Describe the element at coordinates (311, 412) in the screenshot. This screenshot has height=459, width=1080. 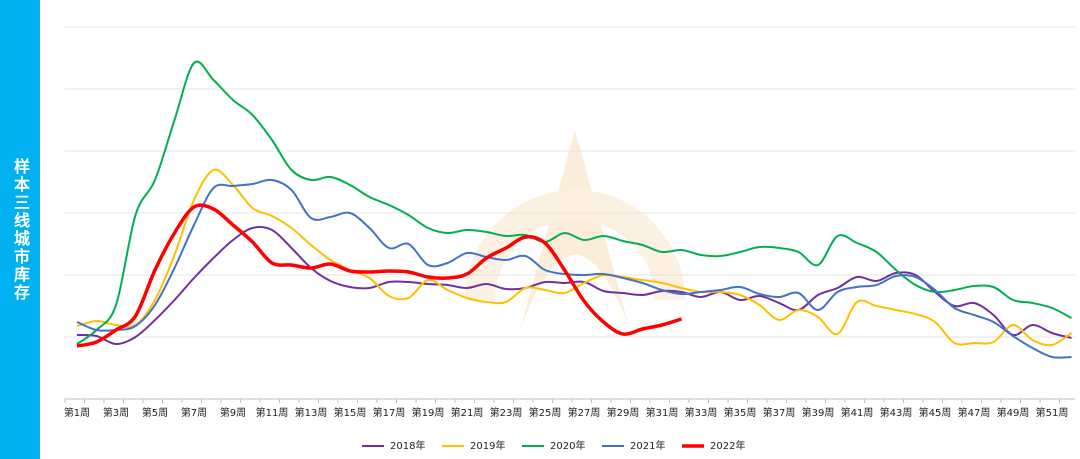
I see `x-tick-label: 第13周` at that location.